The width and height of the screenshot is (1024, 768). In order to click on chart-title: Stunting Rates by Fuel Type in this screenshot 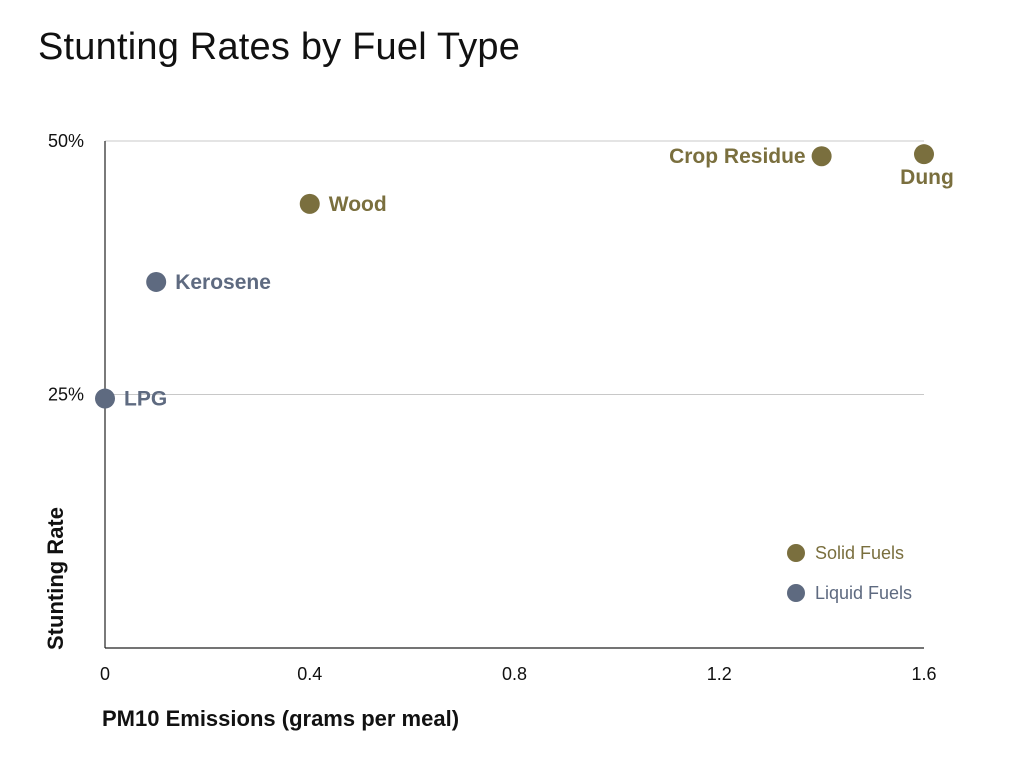, I will do `click(279, 47)`.